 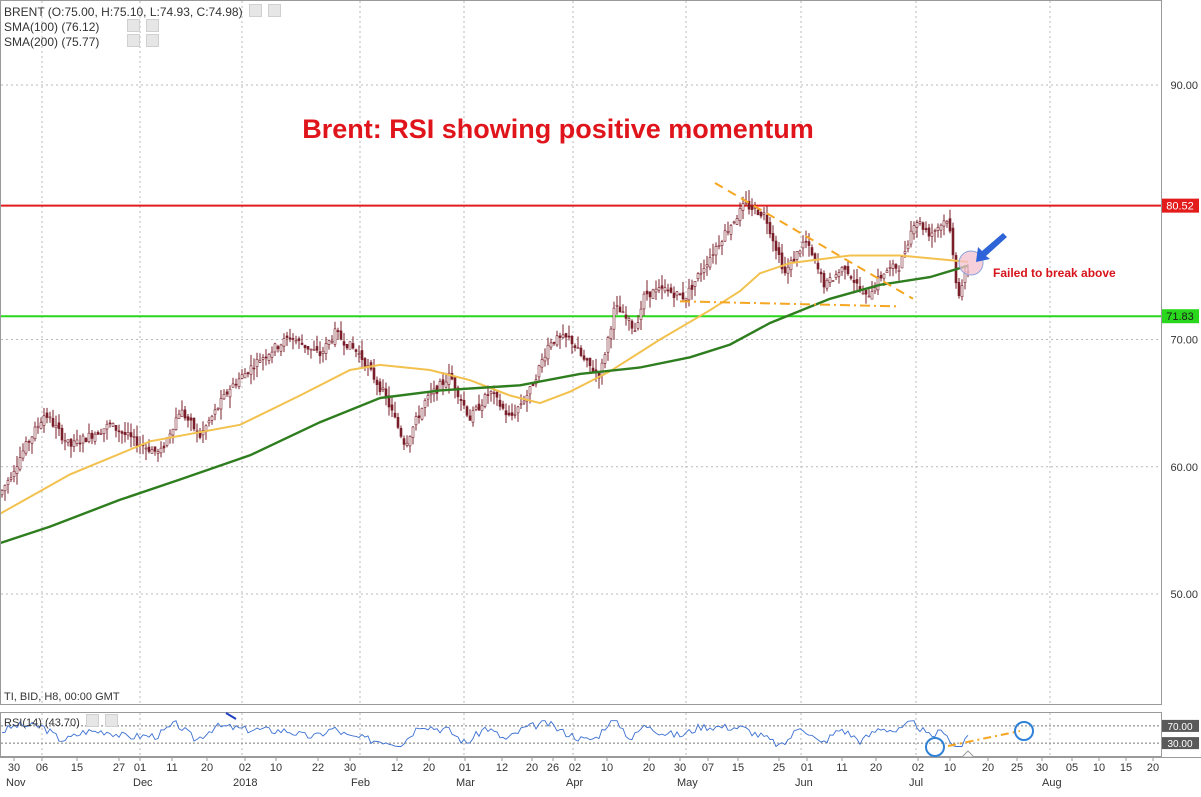 I want to click on sma200-close-icon, so click(x=153, y=40).